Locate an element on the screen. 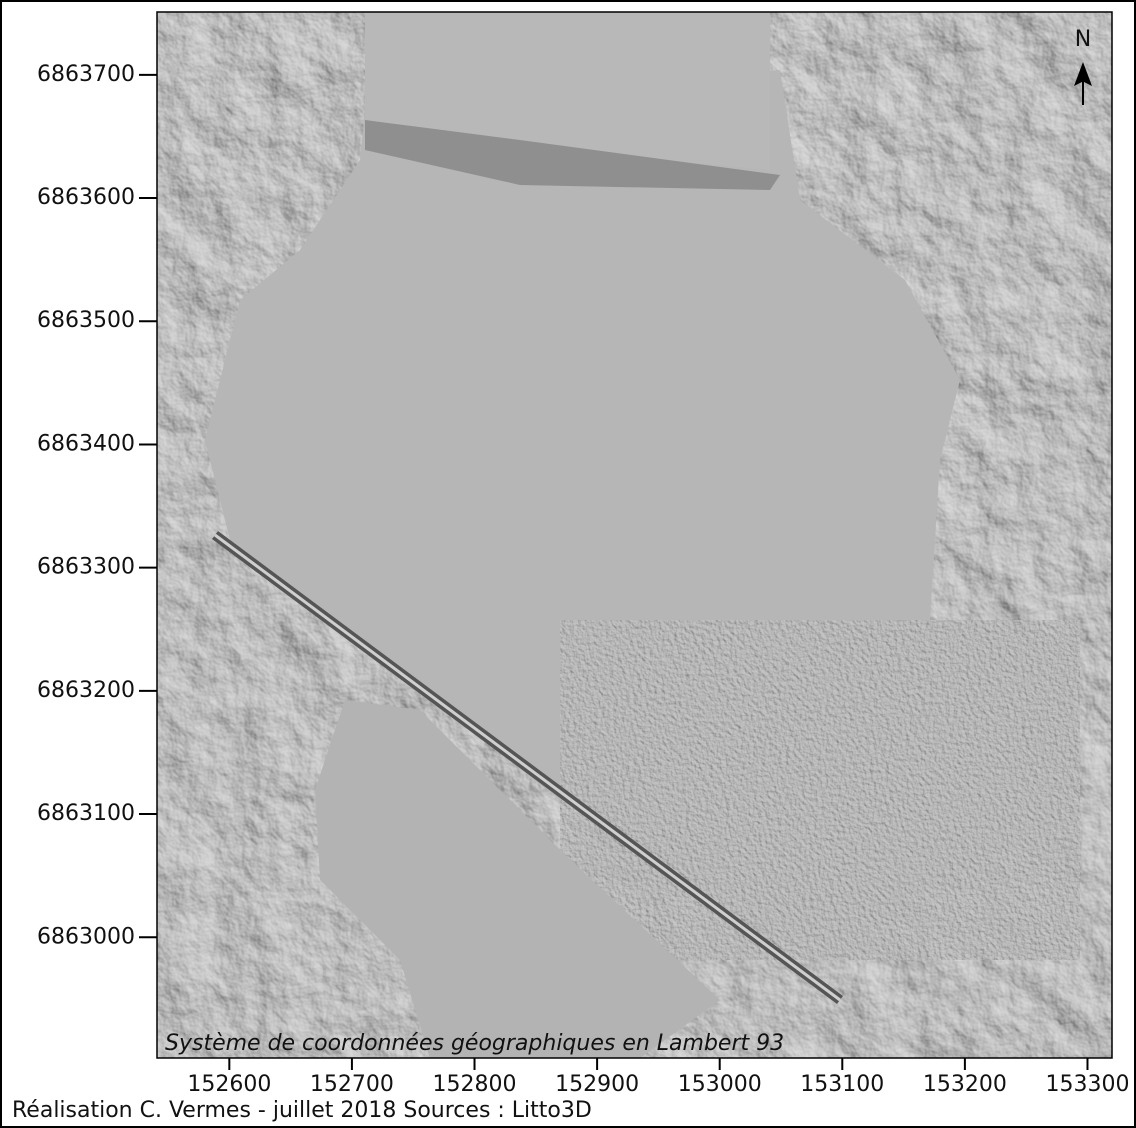 This screenshot has width=1136, height=1128. north-flat is located at coordinates (567, 91).